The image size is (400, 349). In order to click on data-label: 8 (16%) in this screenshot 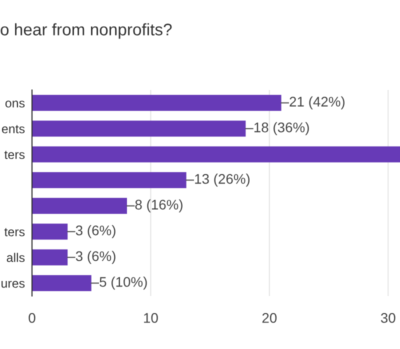, I will do `click(158, 205)`.